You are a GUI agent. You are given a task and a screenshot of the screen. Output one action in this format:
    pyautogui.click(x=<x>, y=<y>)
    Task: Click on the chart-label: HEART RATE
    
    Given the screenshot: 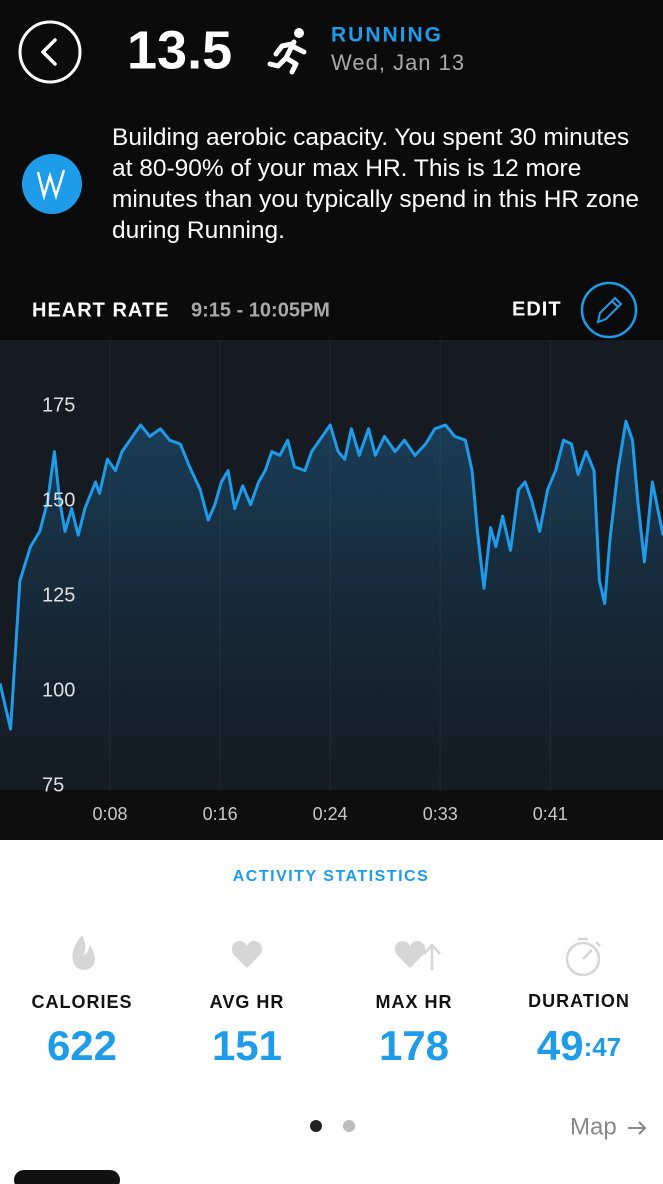 What is the action you would take?
    pyautogui.click(x=100, y=310)
    